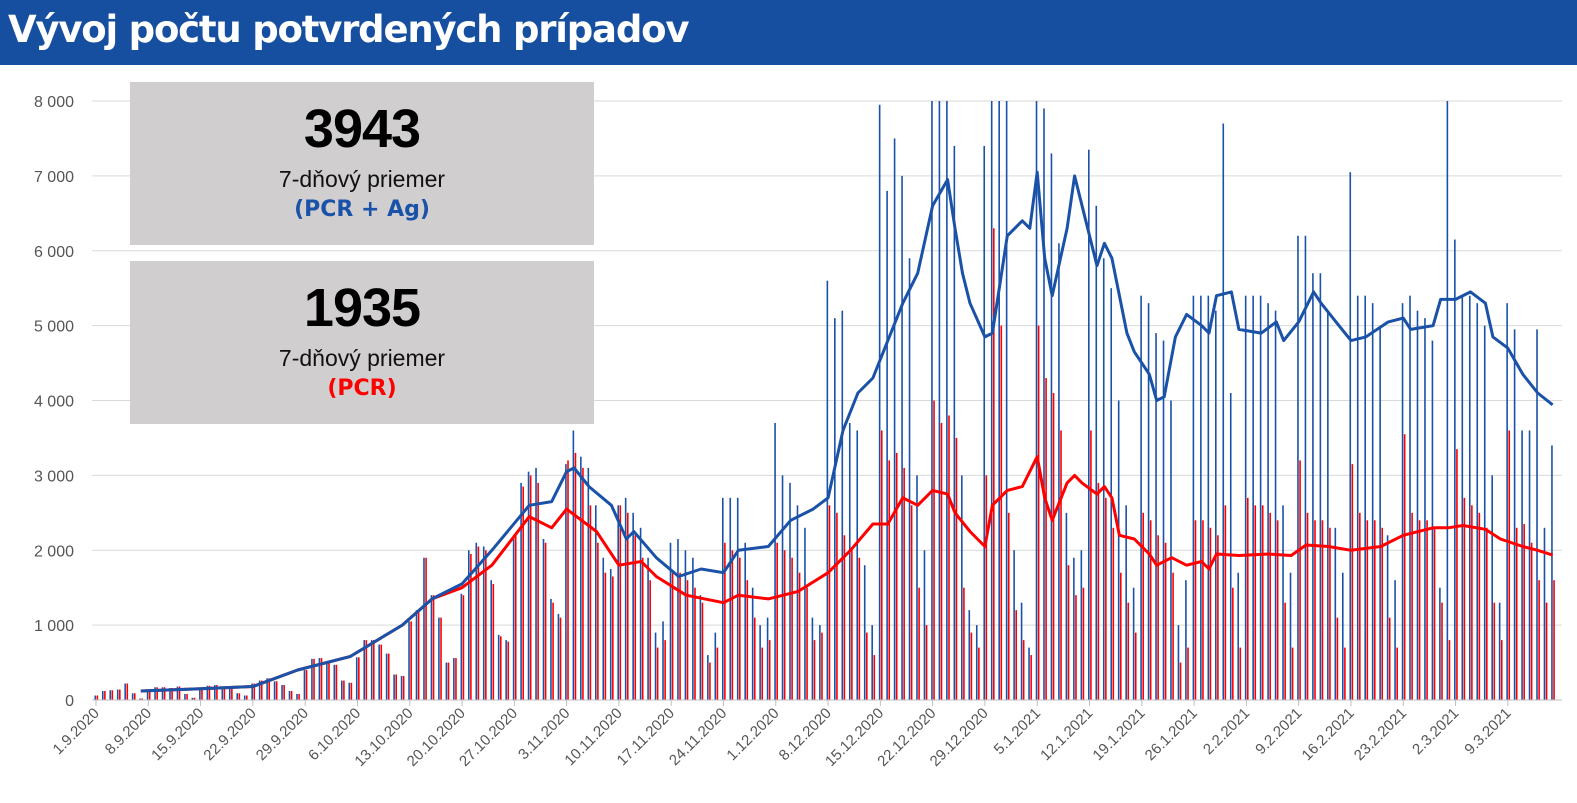 This screenshot has width=1577, height=803. What do you see at coordinates (1380, 734) in the screenshot?
I see `x-tick-label: 23.2.2021` at bounding box center [1380, 734].